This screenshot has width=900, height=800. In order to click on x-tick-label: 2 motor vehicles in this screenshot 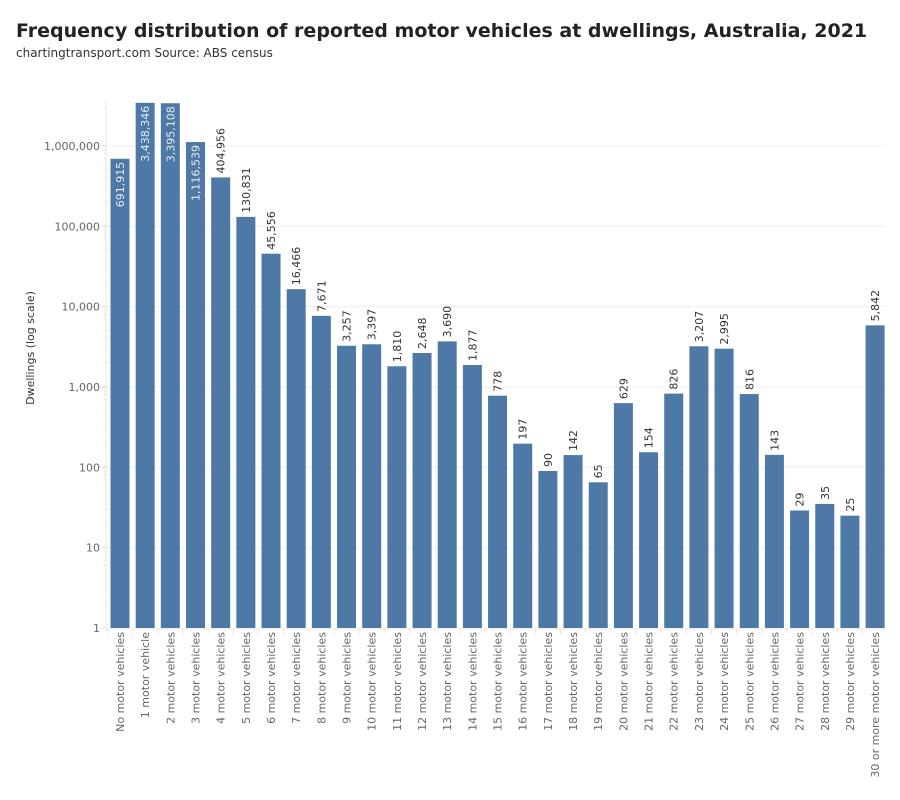, I will do `click(170, 678)`.